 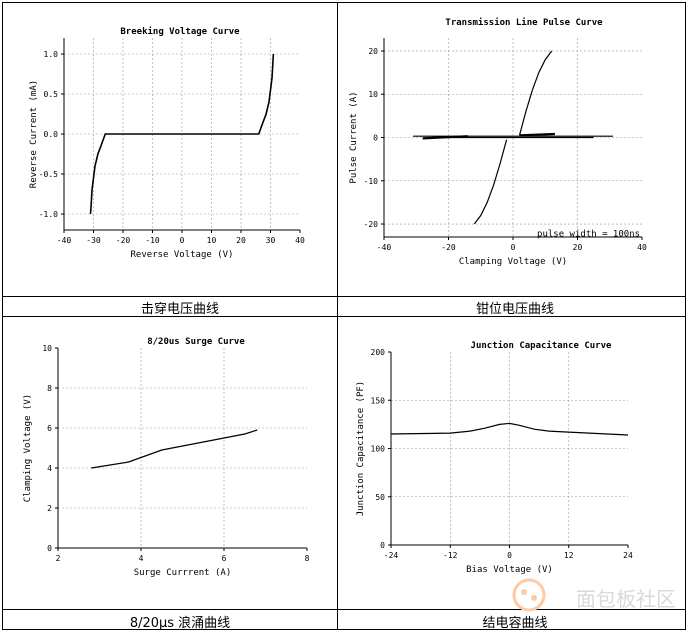 What do you see at coordinates (626, 599) in the screenshot?
I see `watermark-text: 面包板社区` at bounding box center [626, 599].